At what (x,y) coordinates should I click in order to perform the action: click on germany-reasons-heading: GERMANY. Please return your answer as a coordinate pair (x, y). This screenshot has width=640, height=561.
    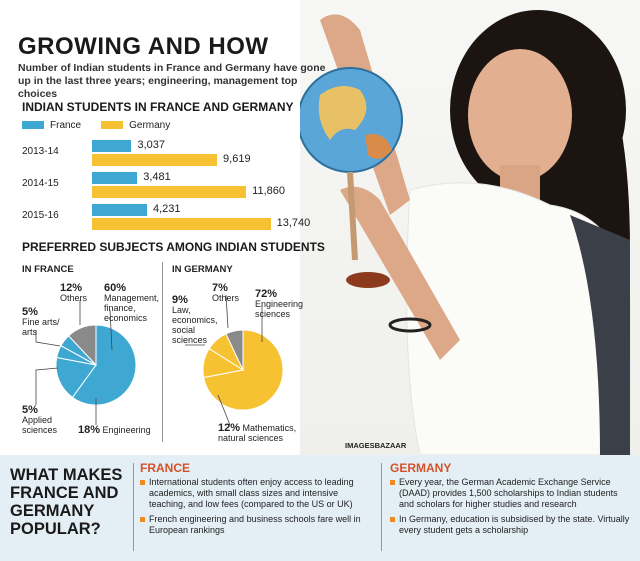
    Looking at the image, I should click on (421, 468).